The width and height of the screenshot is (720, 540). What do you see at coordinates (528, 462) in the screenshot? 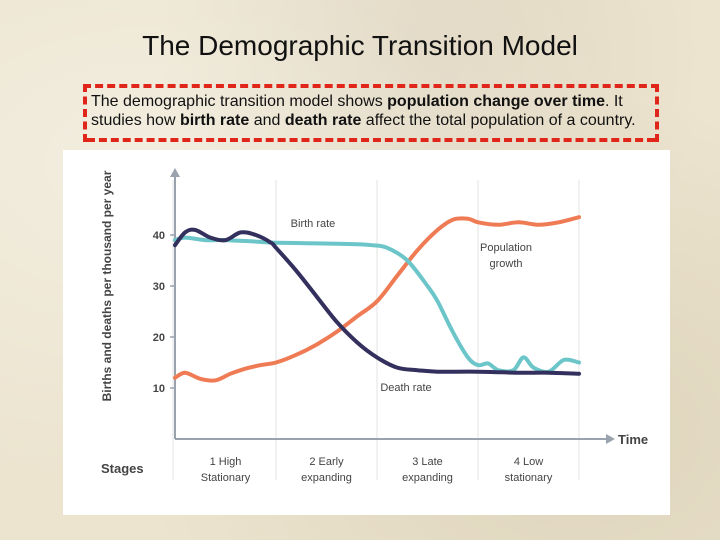
I see `stage-label: 4 Low` at bounding box center [528, 462].